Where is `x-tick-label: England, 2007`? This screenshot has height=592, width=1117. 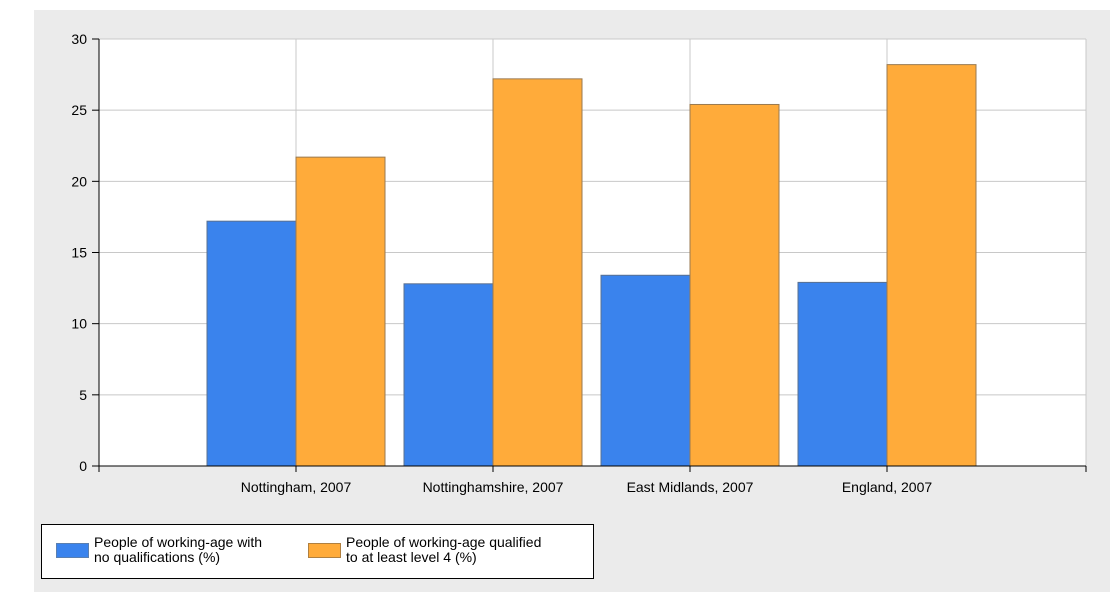 x-tick-label: England, 2007 is located at coordinates (887, 487).